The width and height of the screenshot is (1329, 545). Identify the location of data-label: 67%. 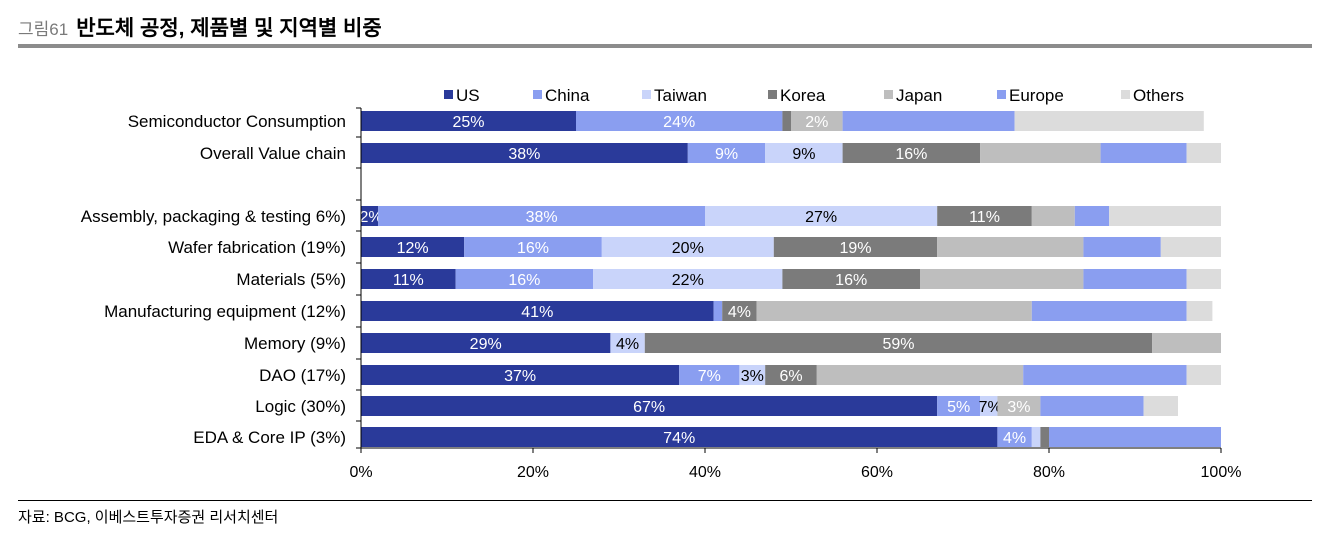
(649, 407).